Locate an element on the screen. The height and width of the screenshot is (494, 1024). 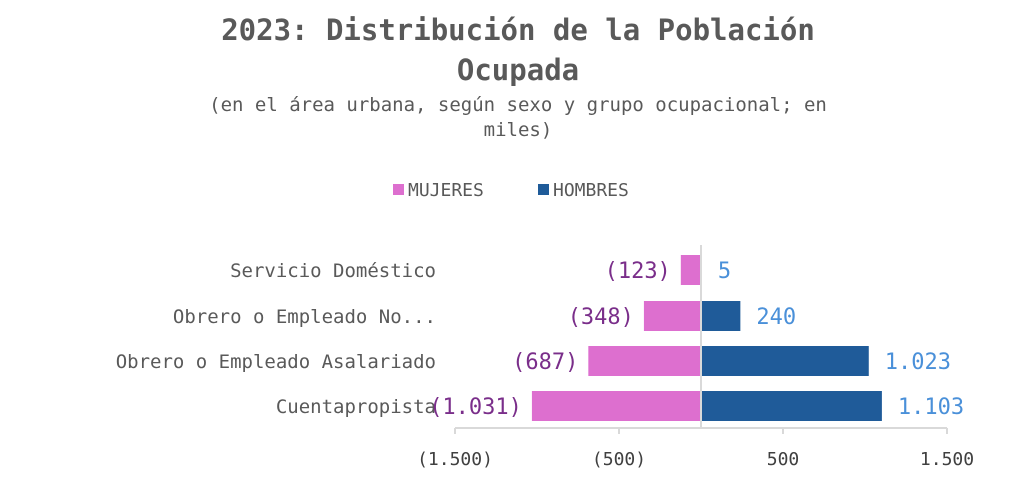
x-tick-label: (500) is located at coordinates (619, 459).